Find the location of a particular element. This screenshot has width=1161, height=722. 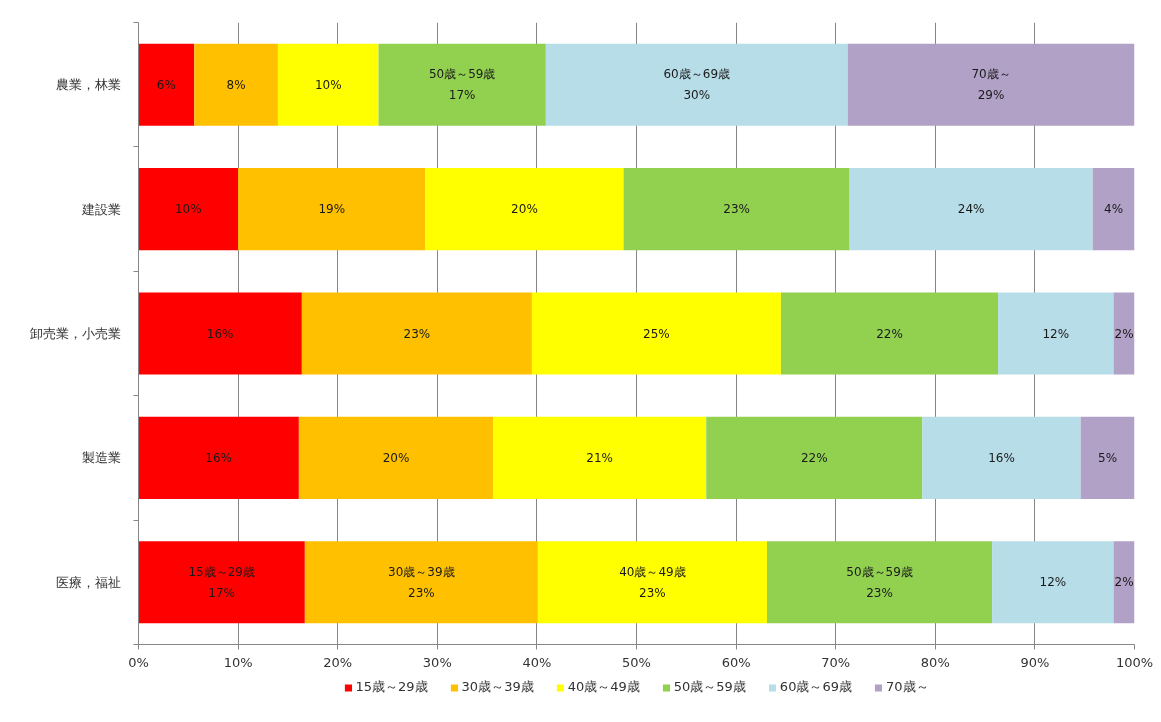

data-label: 24% is located at coordinates (971, 209).